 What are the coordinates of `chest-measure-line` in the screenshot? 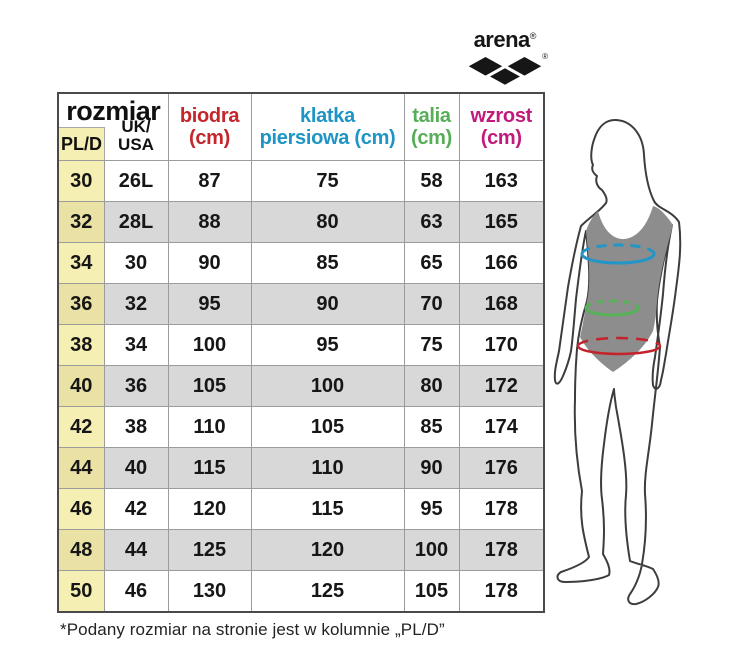 It's located at (618, 254).